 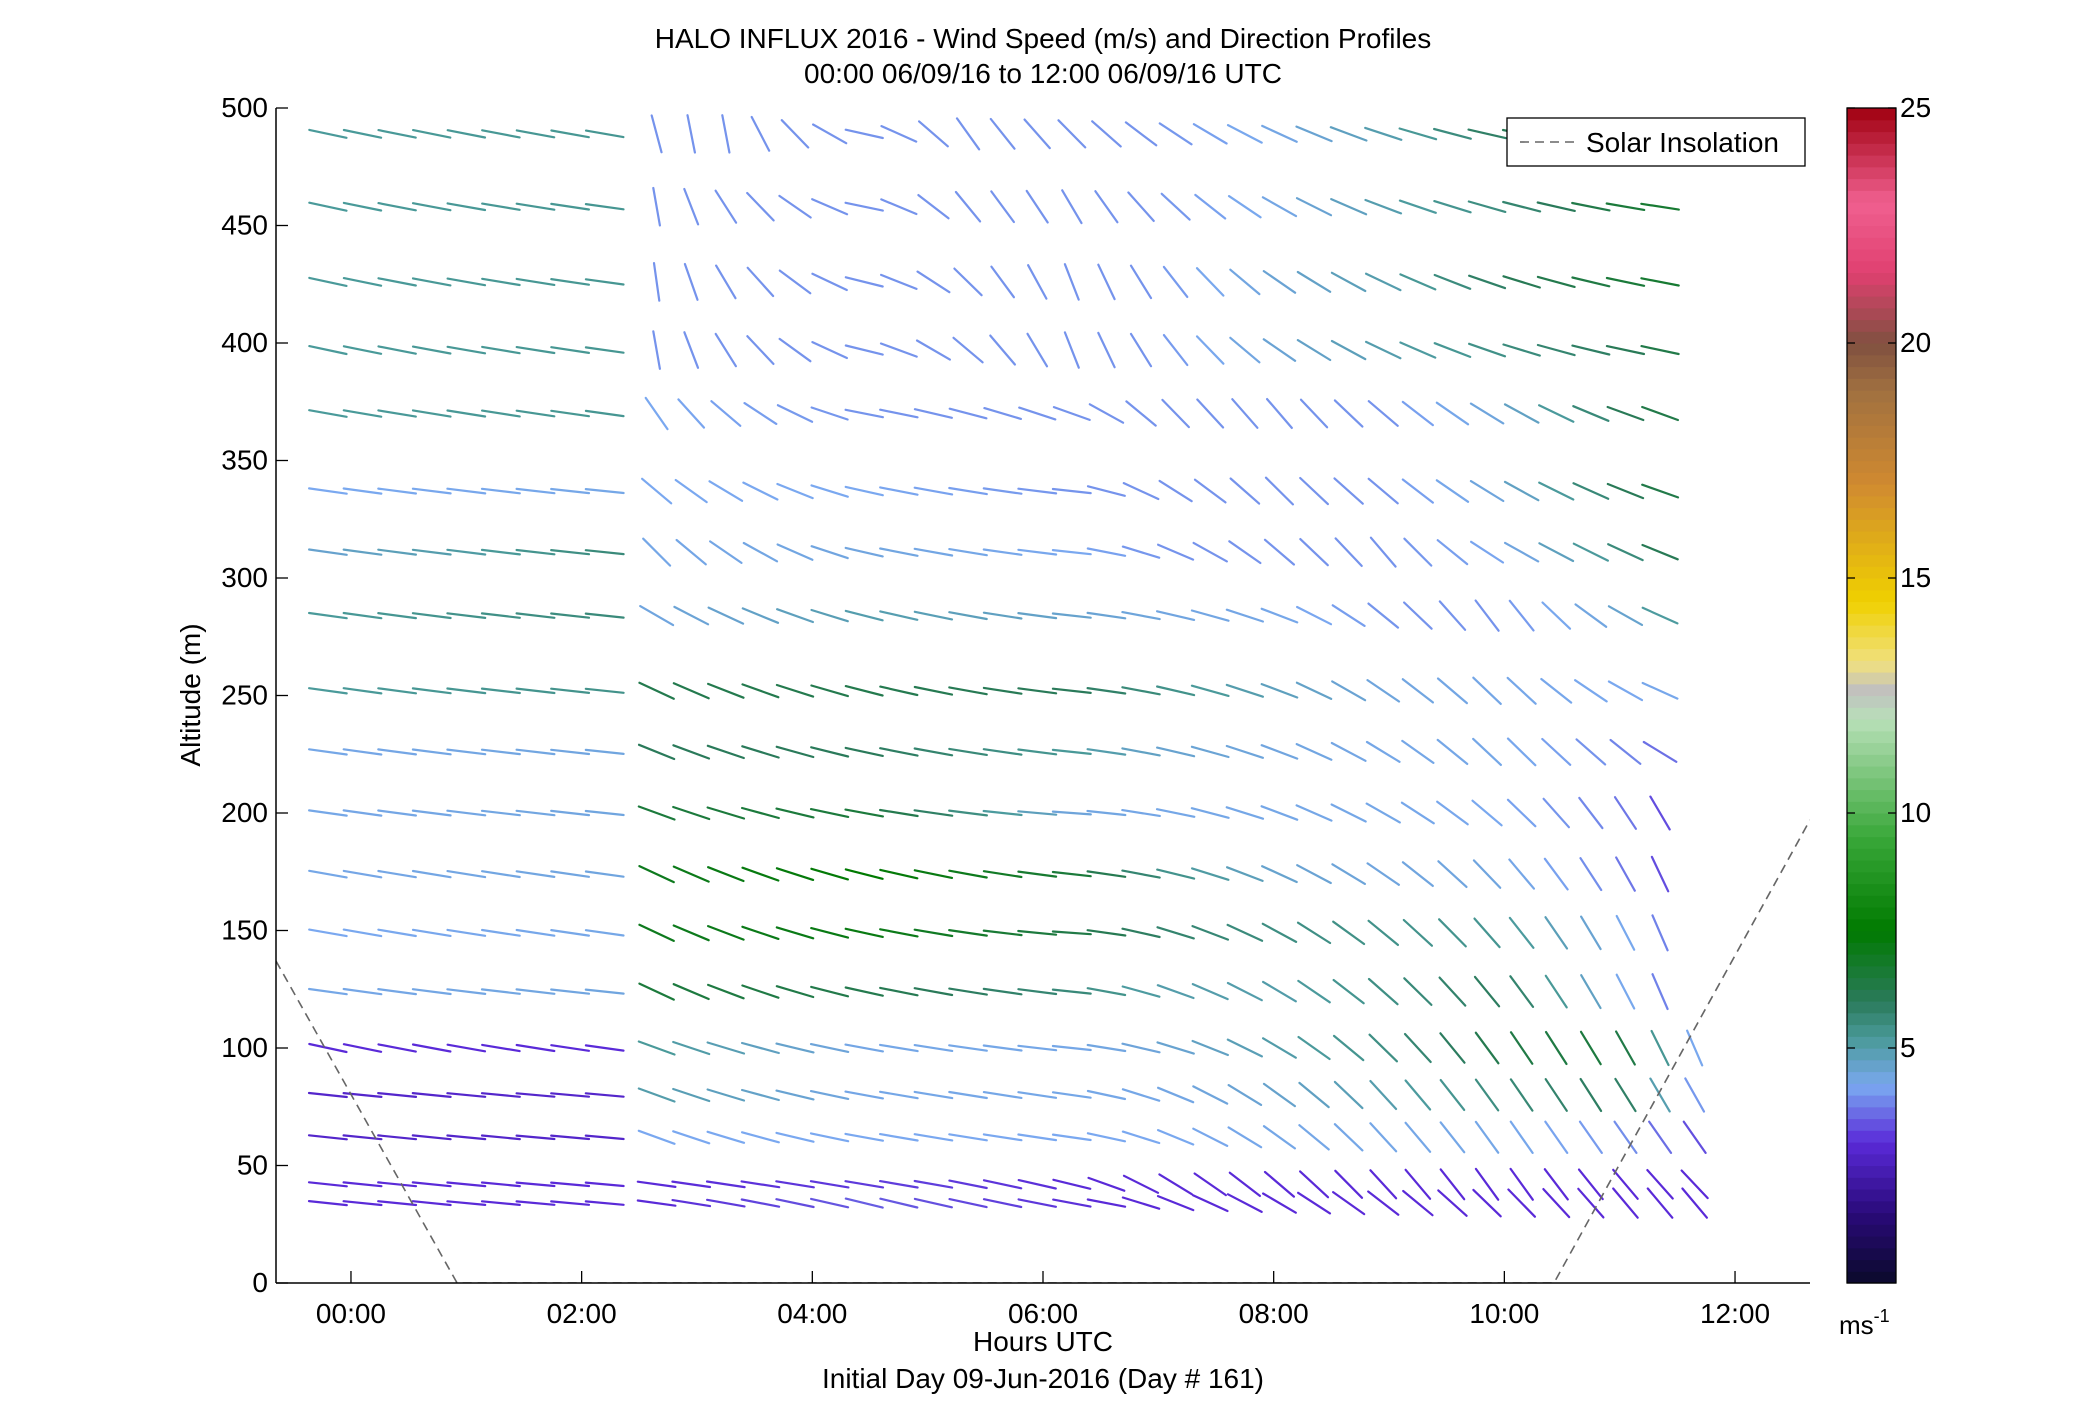 What do you see at coordinates (1656, 142) in the screenshot?
I see `legend: Solar Insolation` at bounding box center [1656, 142].